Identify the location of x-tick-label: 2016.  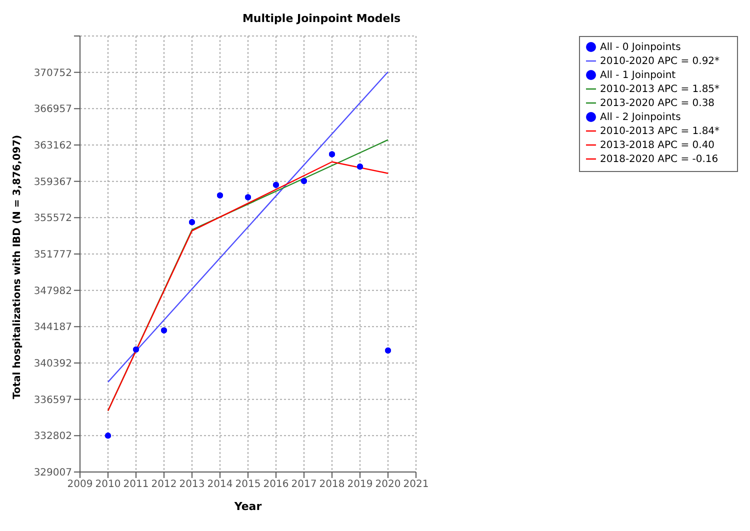
(276, 484).